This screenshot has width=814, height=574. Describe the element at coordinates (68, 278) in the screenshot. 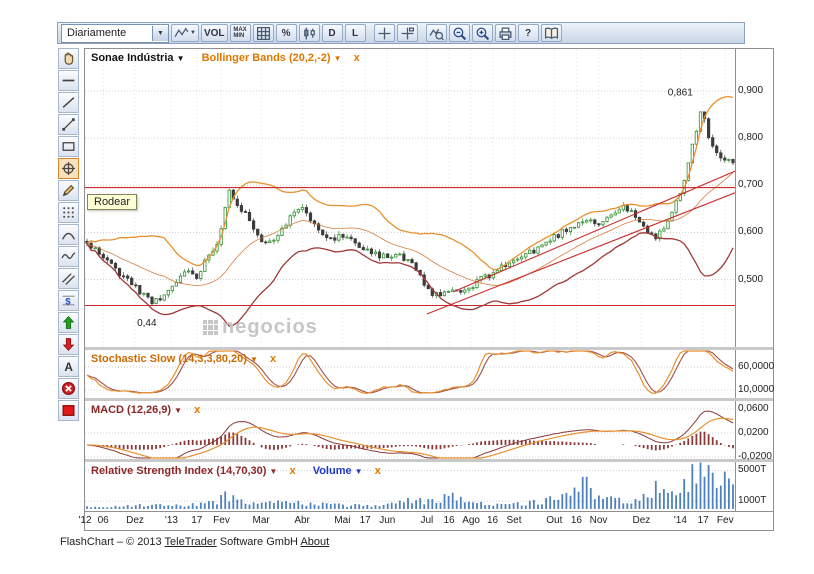

I see `parallel-lines-tool` at that location.